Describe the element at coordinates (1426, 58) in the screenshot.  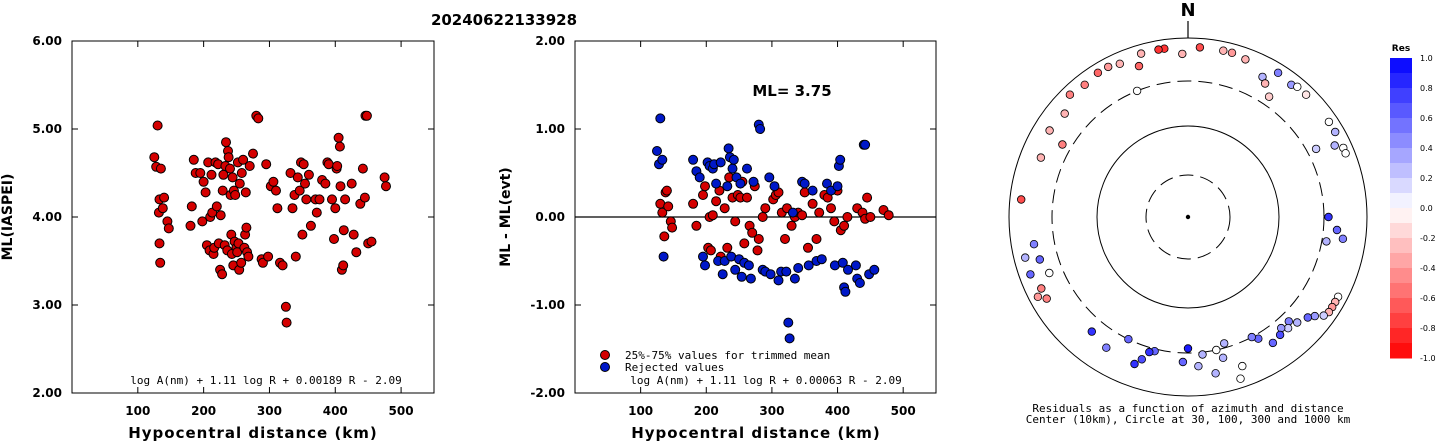
I see `colorbar-tick-label: 1.0` at that location.